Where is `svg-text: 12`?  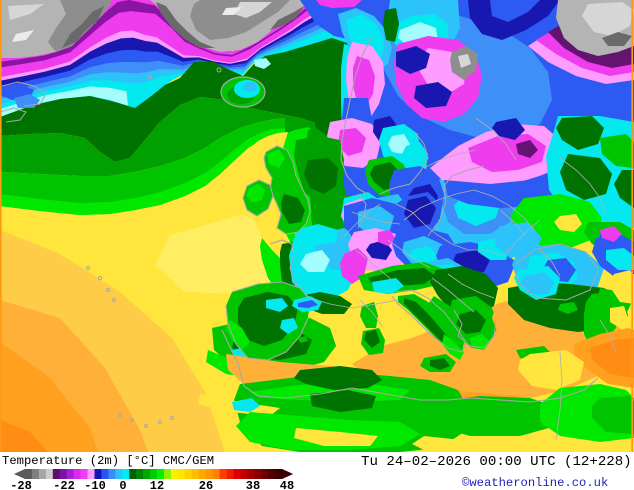
svg-text: 12 is located at coordinates (157, 484).